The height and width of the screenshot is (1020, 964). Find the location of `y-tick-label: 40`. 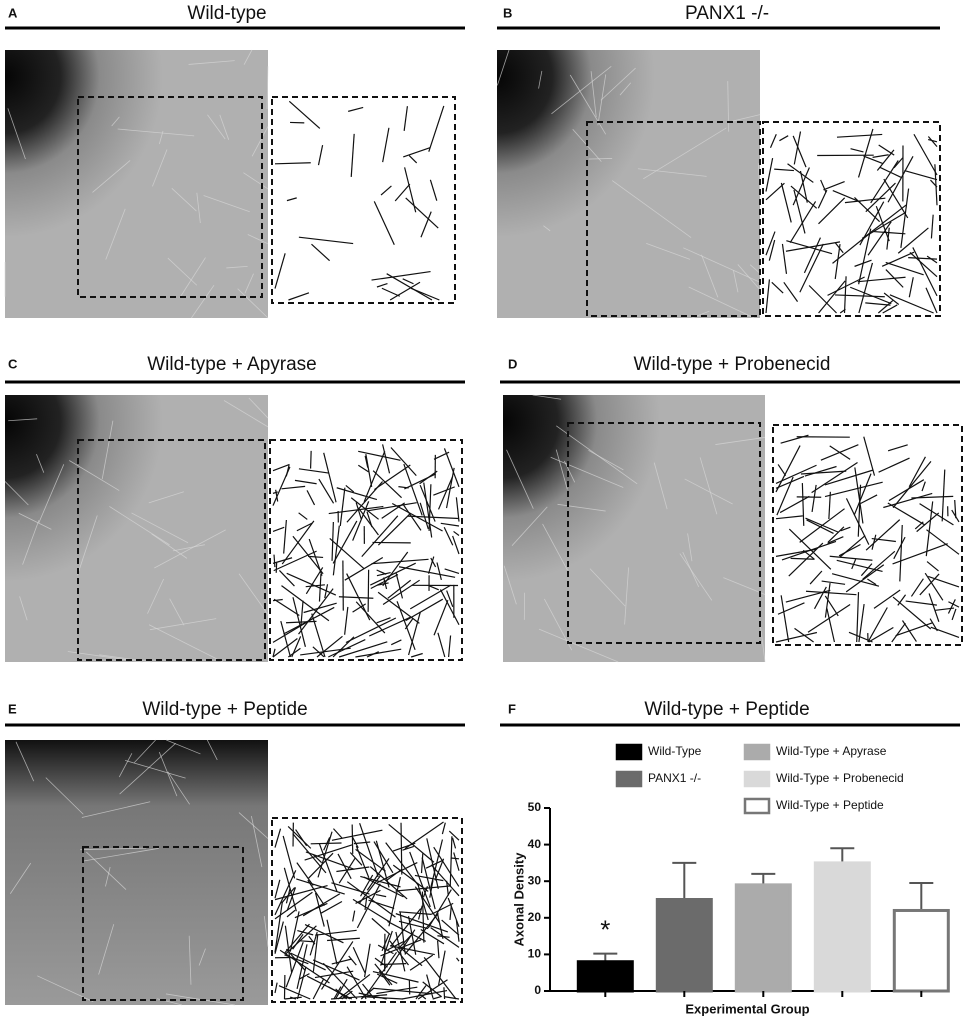

y-tick-label: 40 is located at coordinates (535, 844).